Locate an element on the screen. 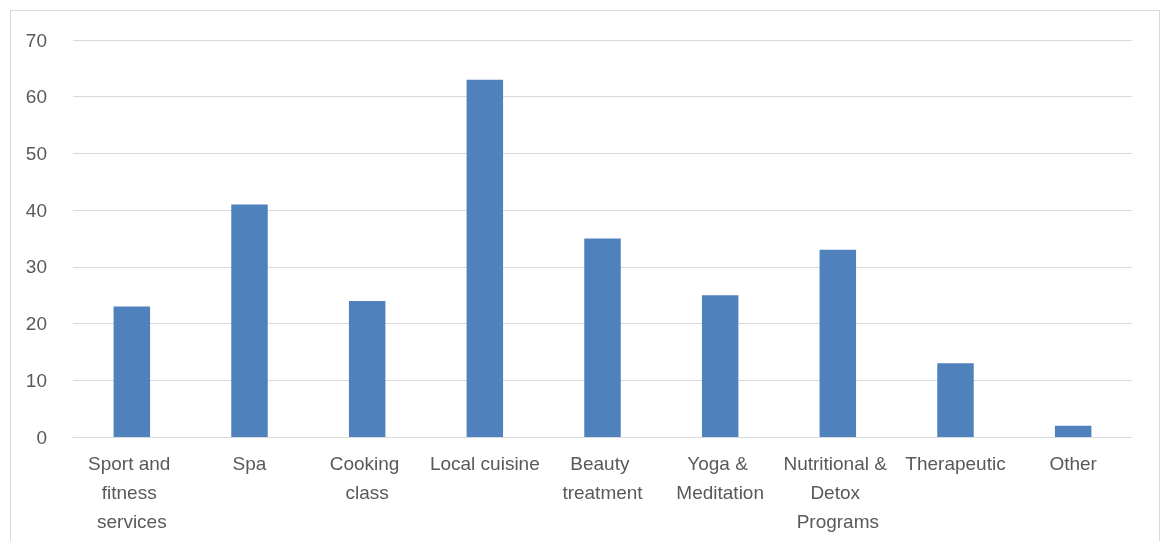  y-tick-label: 50 is located at coordinates (36, 153).